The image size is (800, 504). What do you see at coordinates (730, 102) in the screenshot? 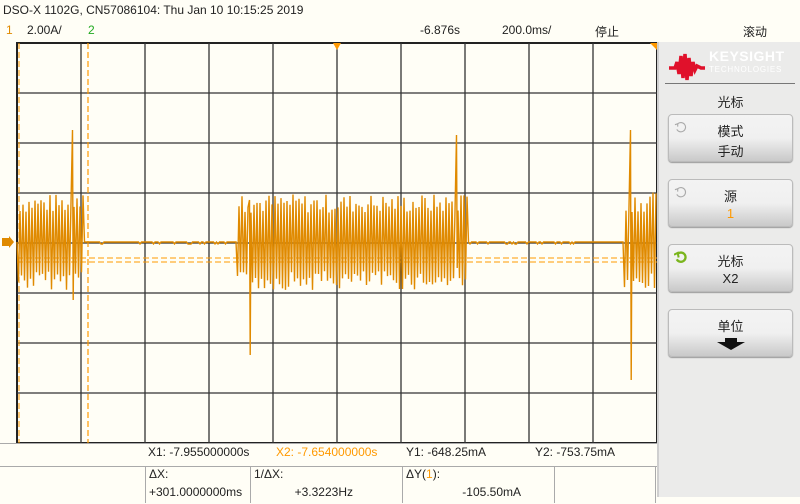
I see `menu-title: 光标` at bounding box center [730, 102].